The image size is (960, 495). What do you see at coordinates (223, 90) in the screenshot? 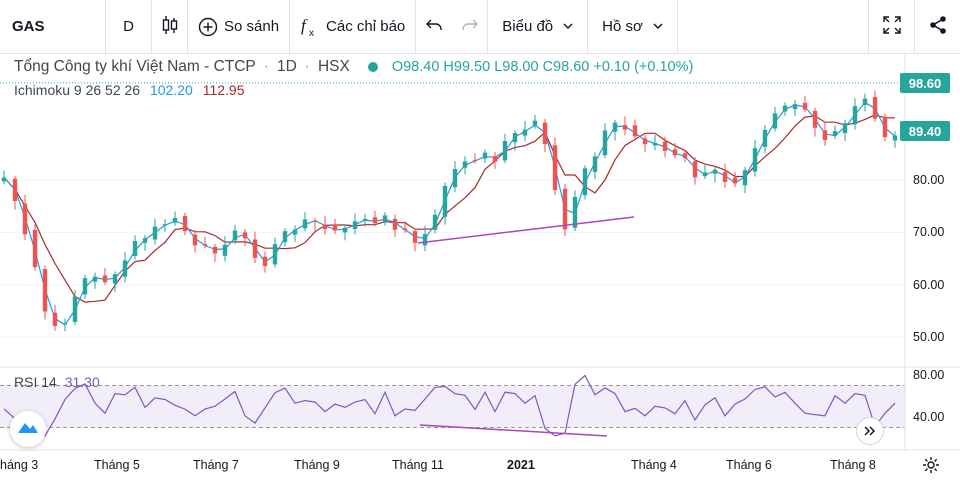
I see `ichimoku-value-2: 112.95` at bounding box center [223, 90].